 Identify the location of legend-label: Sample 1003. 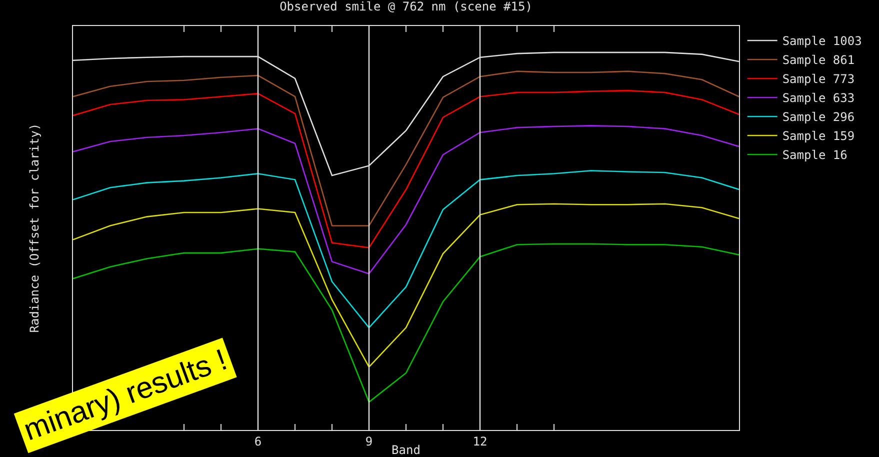
(822, 41).